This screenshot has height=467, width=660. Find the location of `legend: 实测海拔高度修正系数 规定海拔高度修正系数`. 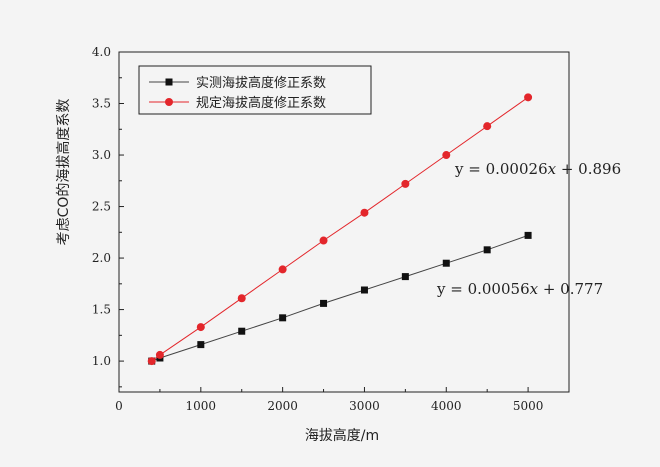

legend: 实测海拔高度修正系数 规定海拔高度修正系数 is located at coordinates (255, 90).